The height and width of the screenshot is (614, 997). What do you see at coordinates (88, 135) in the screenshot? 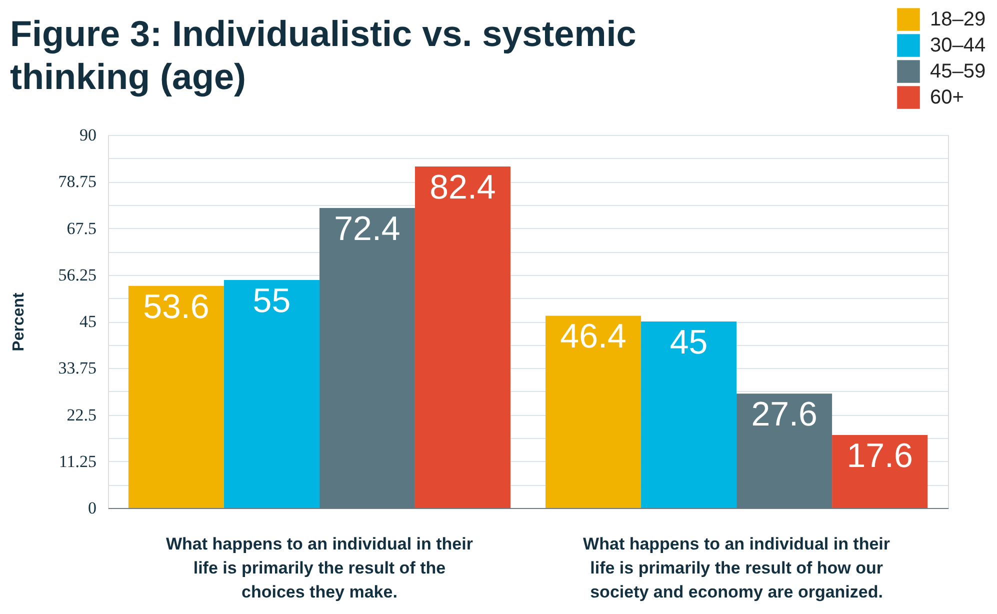
I see `y-tick-label: 90` at bounding box center [88, 135].